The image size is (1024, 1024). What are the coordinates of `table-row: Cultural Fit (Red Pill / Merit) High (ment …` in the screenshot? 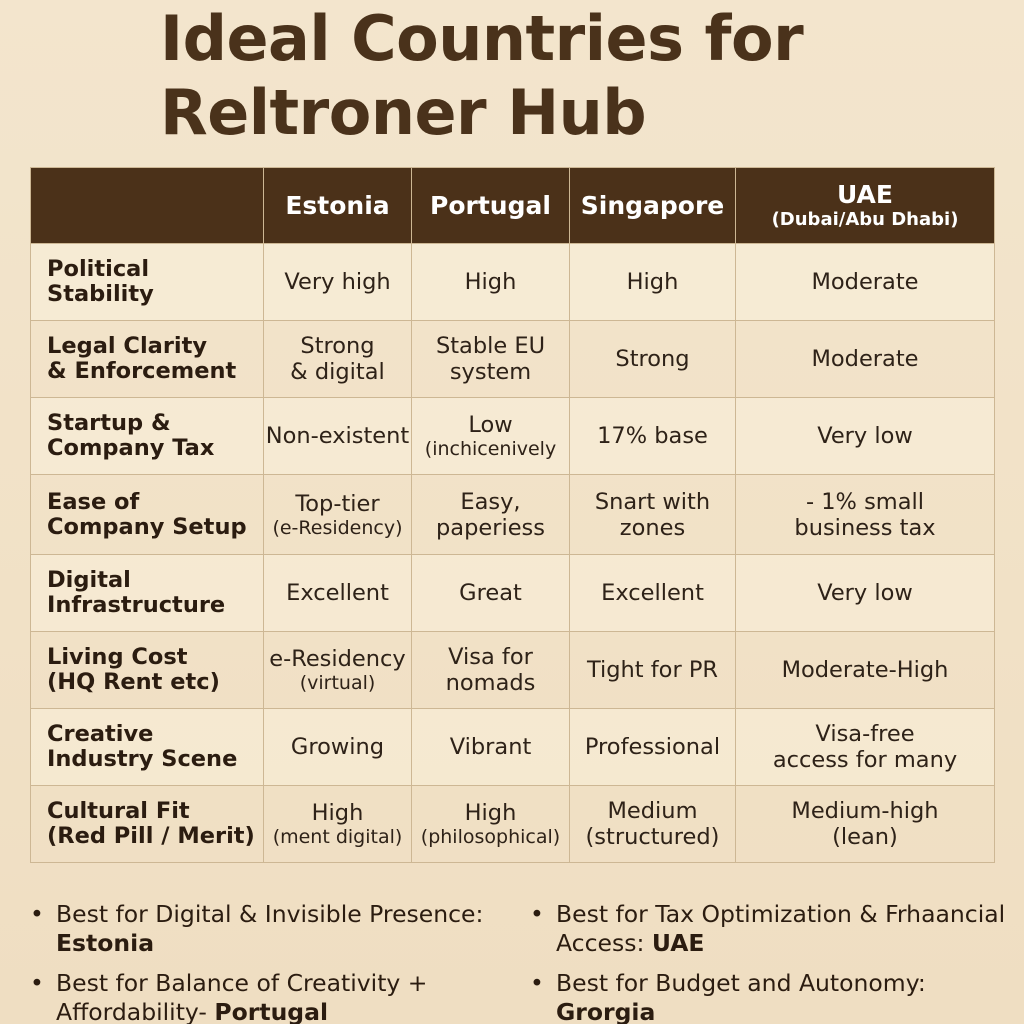 It's located at (512, 824).